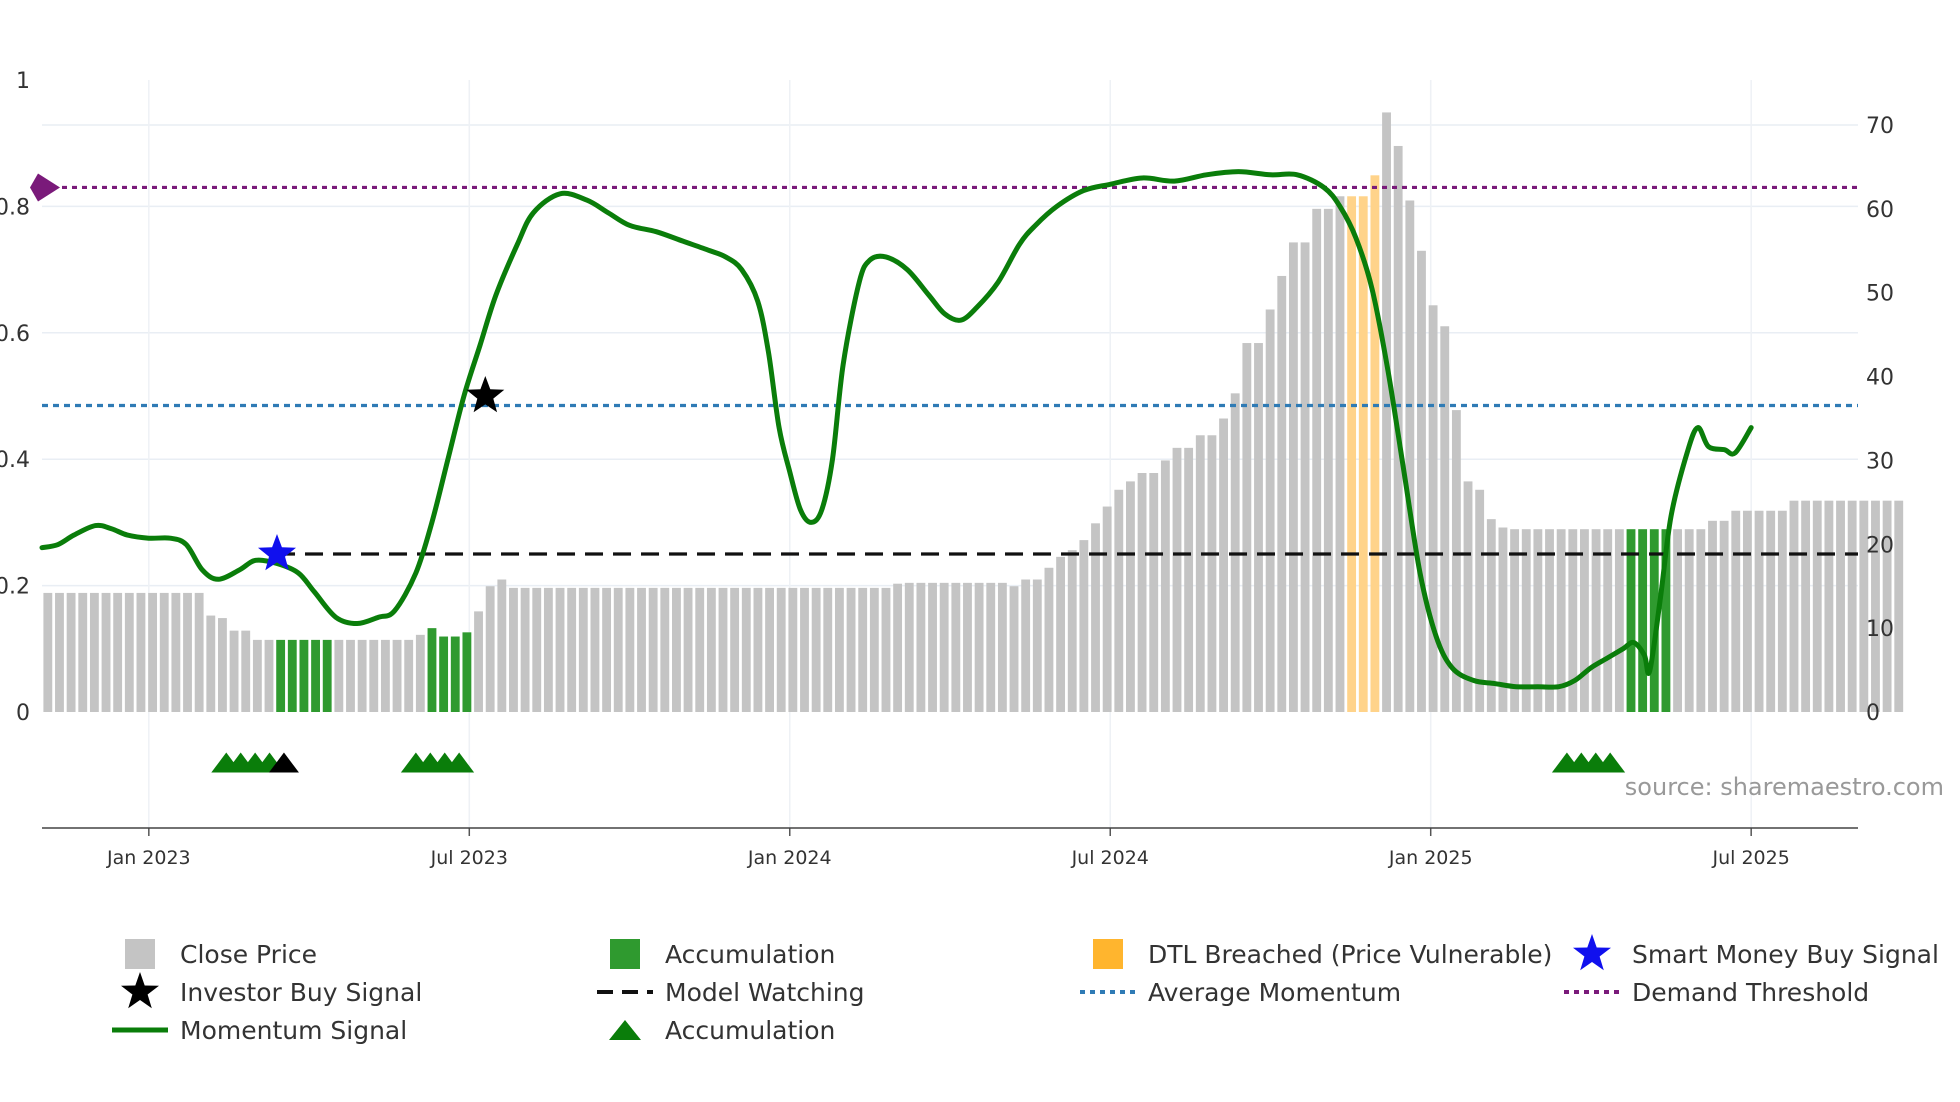 The image size is (1960, 1102). Describe the element at coordinates (1880, 378) in the screenshot. I see `right-tick-label: 40` at that location.